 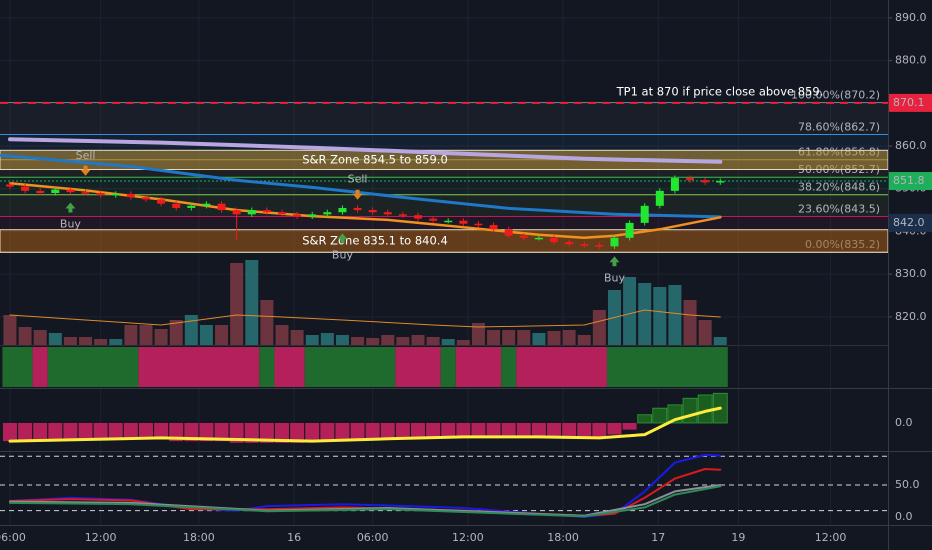 What do you see at coordinates (907, 484) in the screenshot?
I see `y-tick-label: 50.0` at bounding box center [907, 484].